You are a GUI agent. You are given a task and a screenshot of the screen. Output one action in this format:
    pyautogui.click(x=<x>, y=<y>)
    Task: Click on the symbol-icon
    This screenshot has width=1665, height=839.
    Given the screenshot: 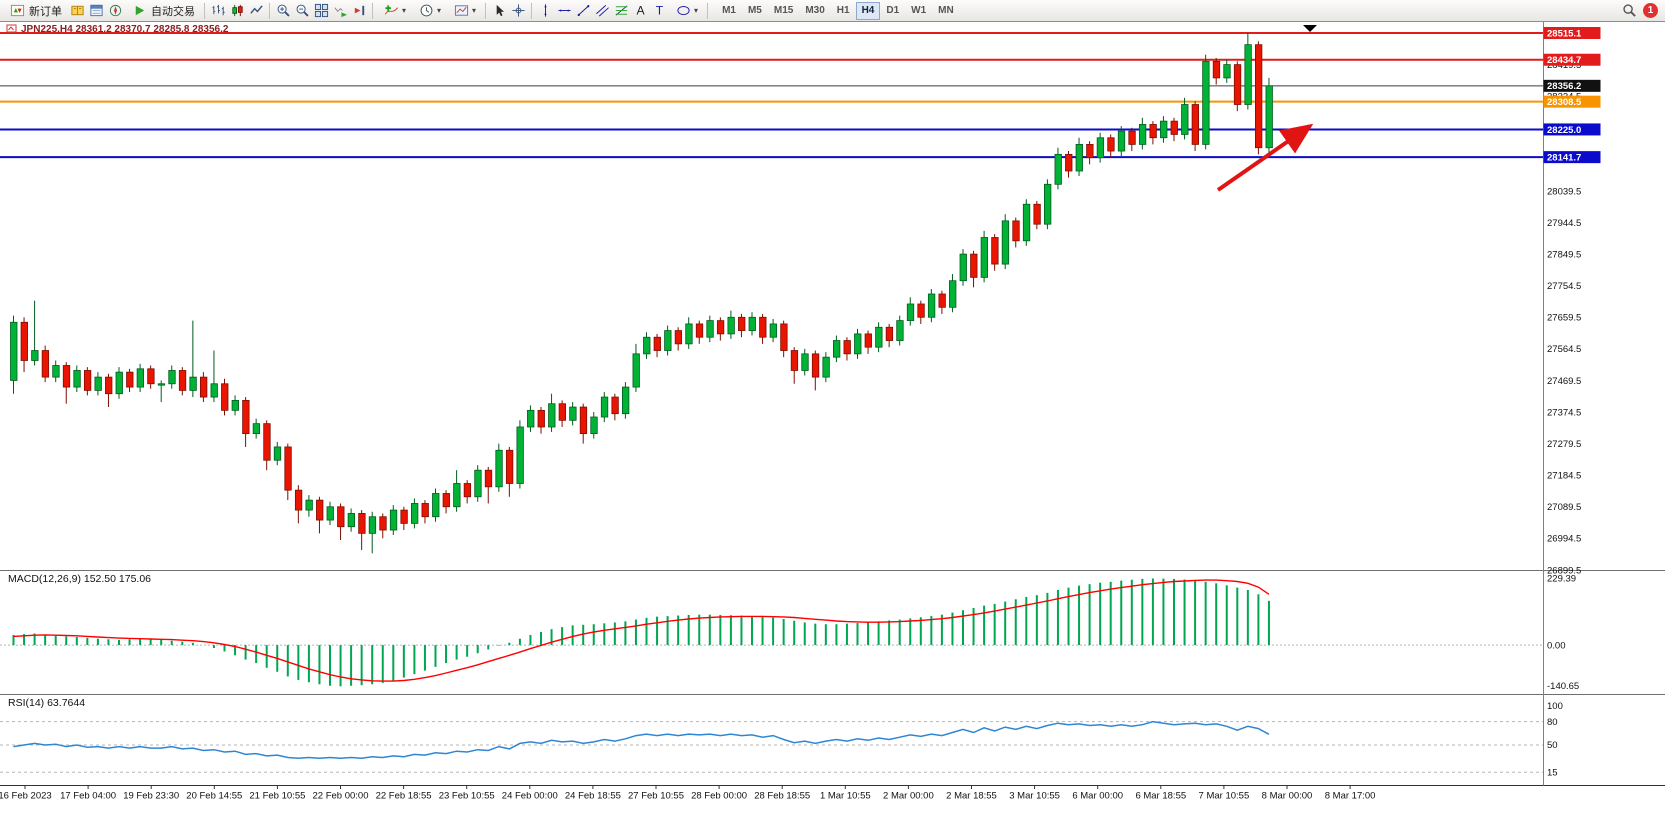 What is the action you would take?
    pyautogui.click(x=11, y=28)
    